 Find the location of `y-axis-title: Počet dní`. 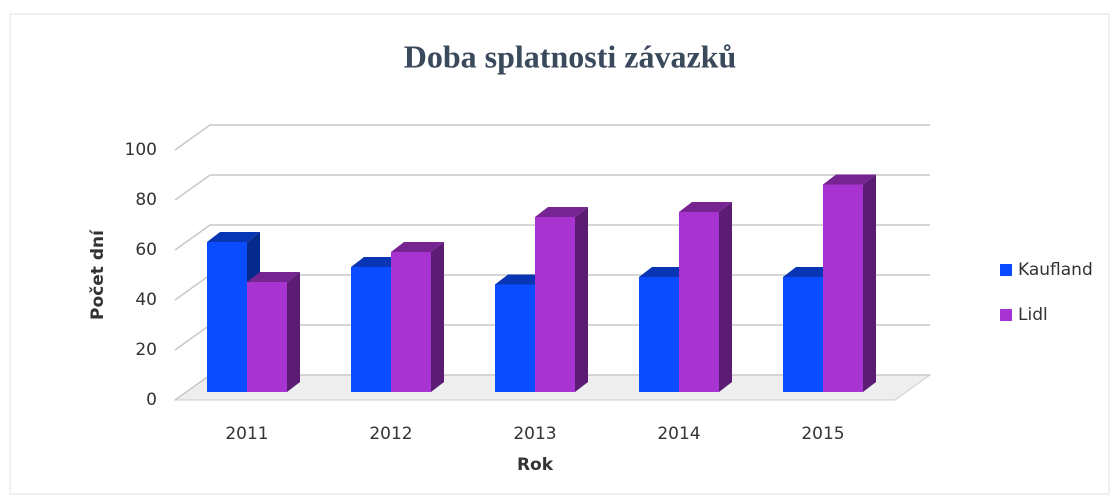

y-axis-title: Počet dní is located at coordinates (98, 274).